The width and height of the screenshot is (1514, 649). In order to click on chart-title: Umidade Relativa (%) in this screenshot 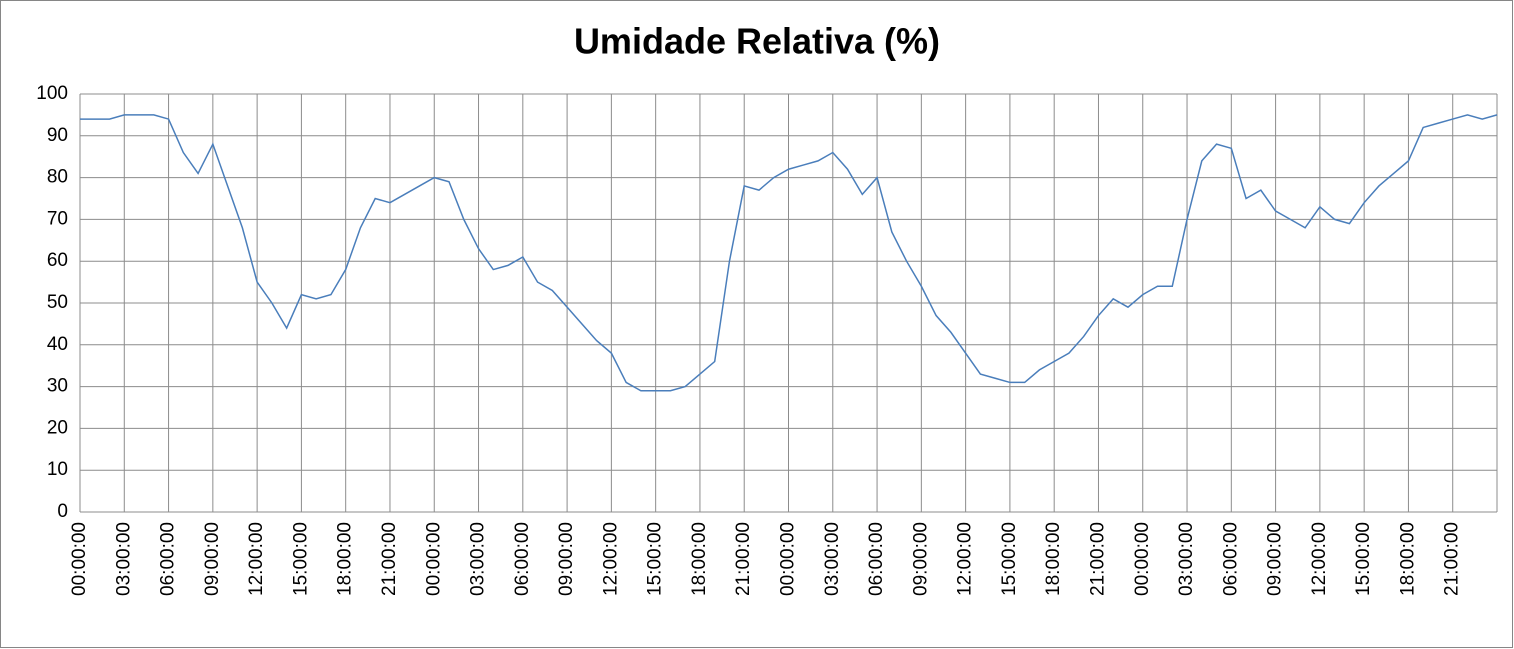, I will do `click(757, 41)`.